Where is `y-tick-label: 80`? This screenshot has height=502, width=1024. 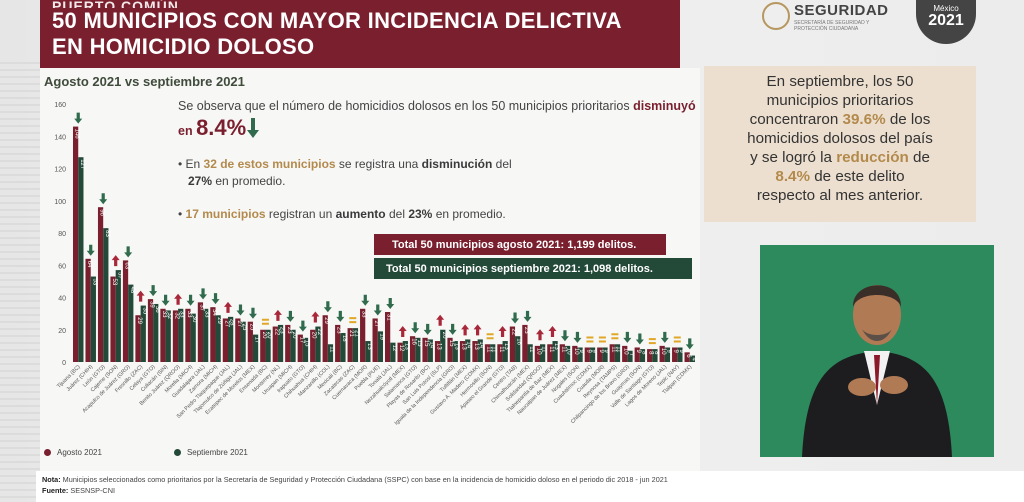
y-tick-label: 80 is located at coordinates (62, 234).